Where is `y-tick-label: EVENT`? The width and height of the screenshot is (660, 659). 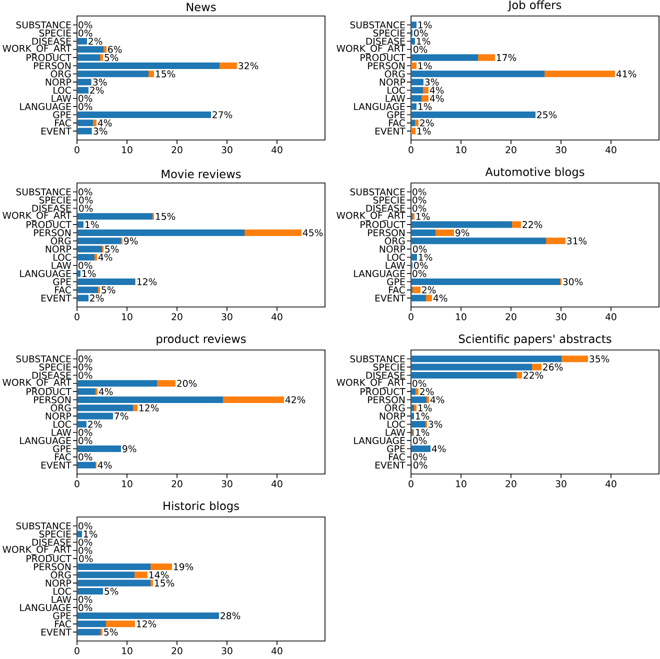 y-tick-label: EVENT is located at coordinates (390, 298).